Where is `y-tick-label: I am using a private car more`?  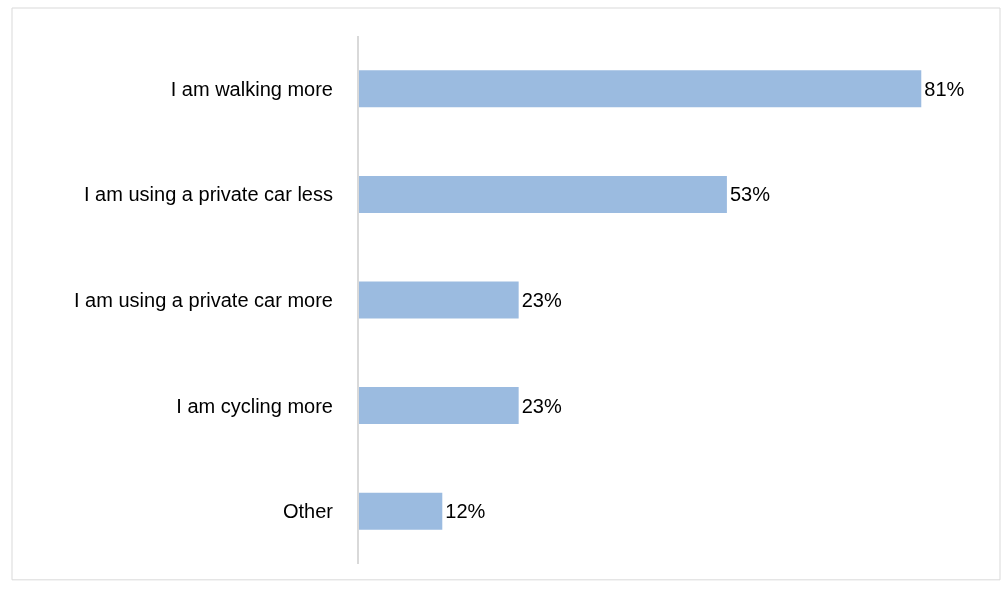
y-tick-label: I am using a private car more is located at coordinates (203, 300).